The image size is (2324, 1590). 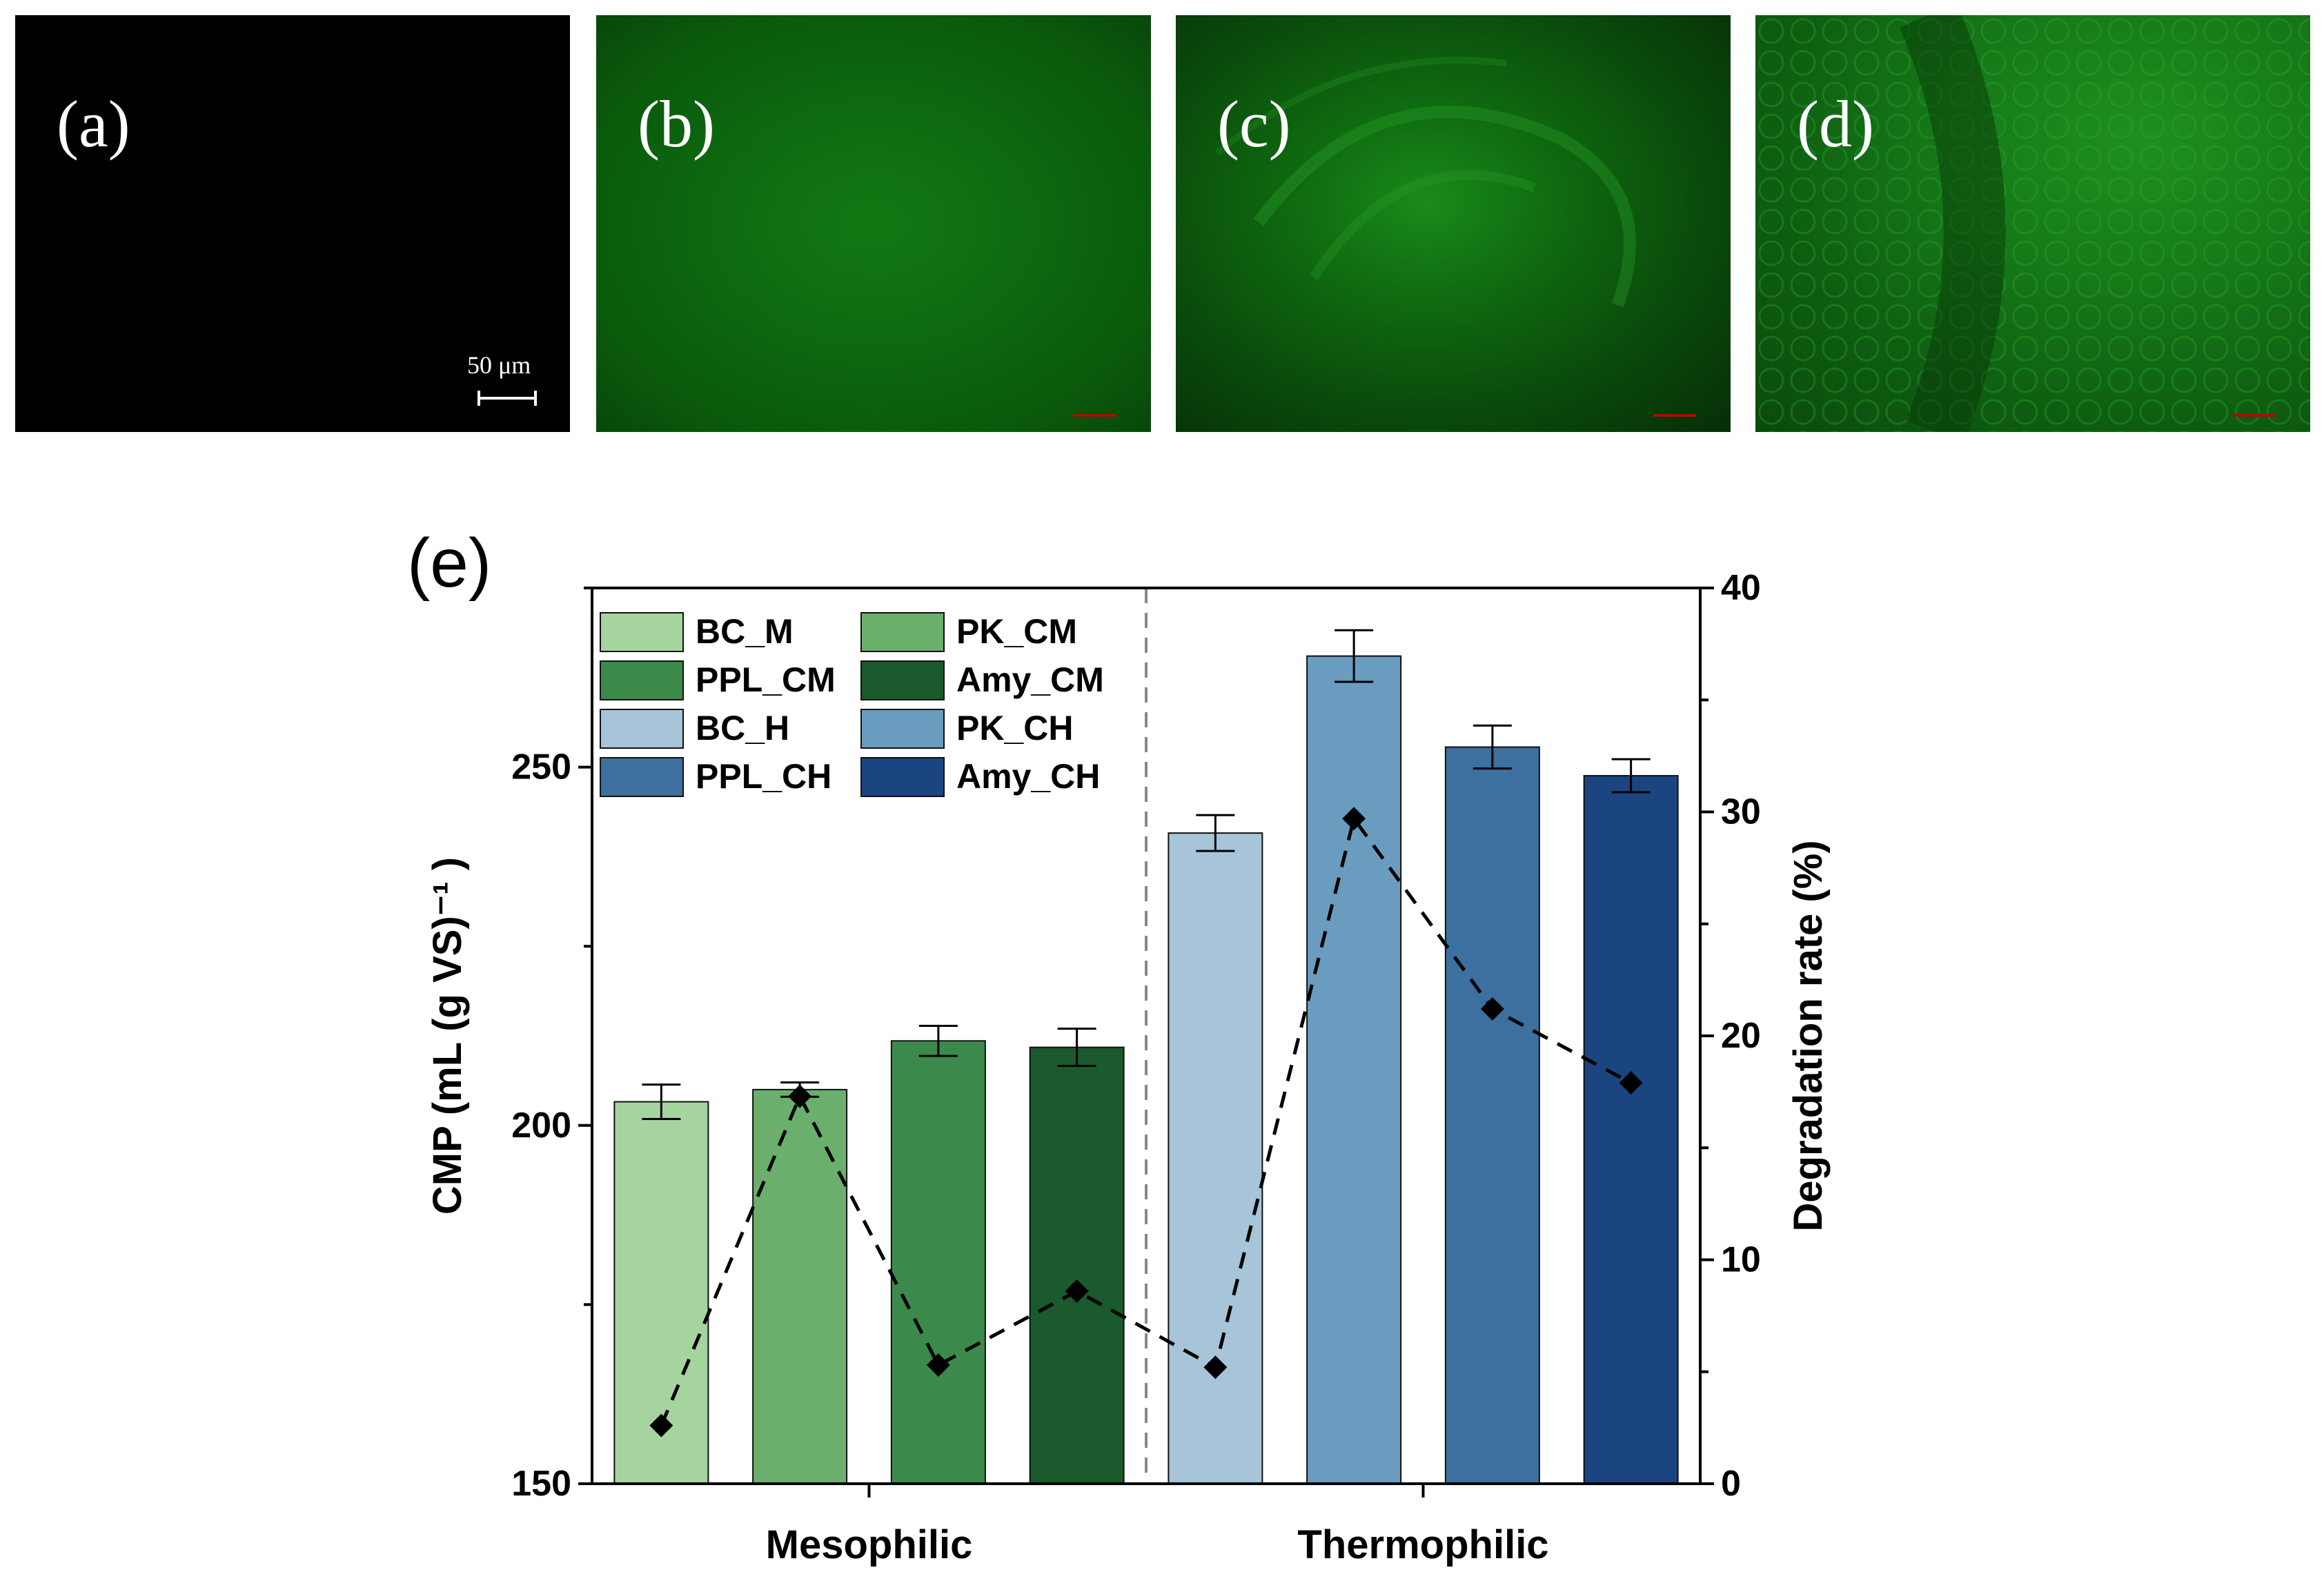 What do you see at coordinates (1016, 631) in the screenshot?
I see `legend-label-PK_CM: PK_CM` at bounding box center [1016, 631].